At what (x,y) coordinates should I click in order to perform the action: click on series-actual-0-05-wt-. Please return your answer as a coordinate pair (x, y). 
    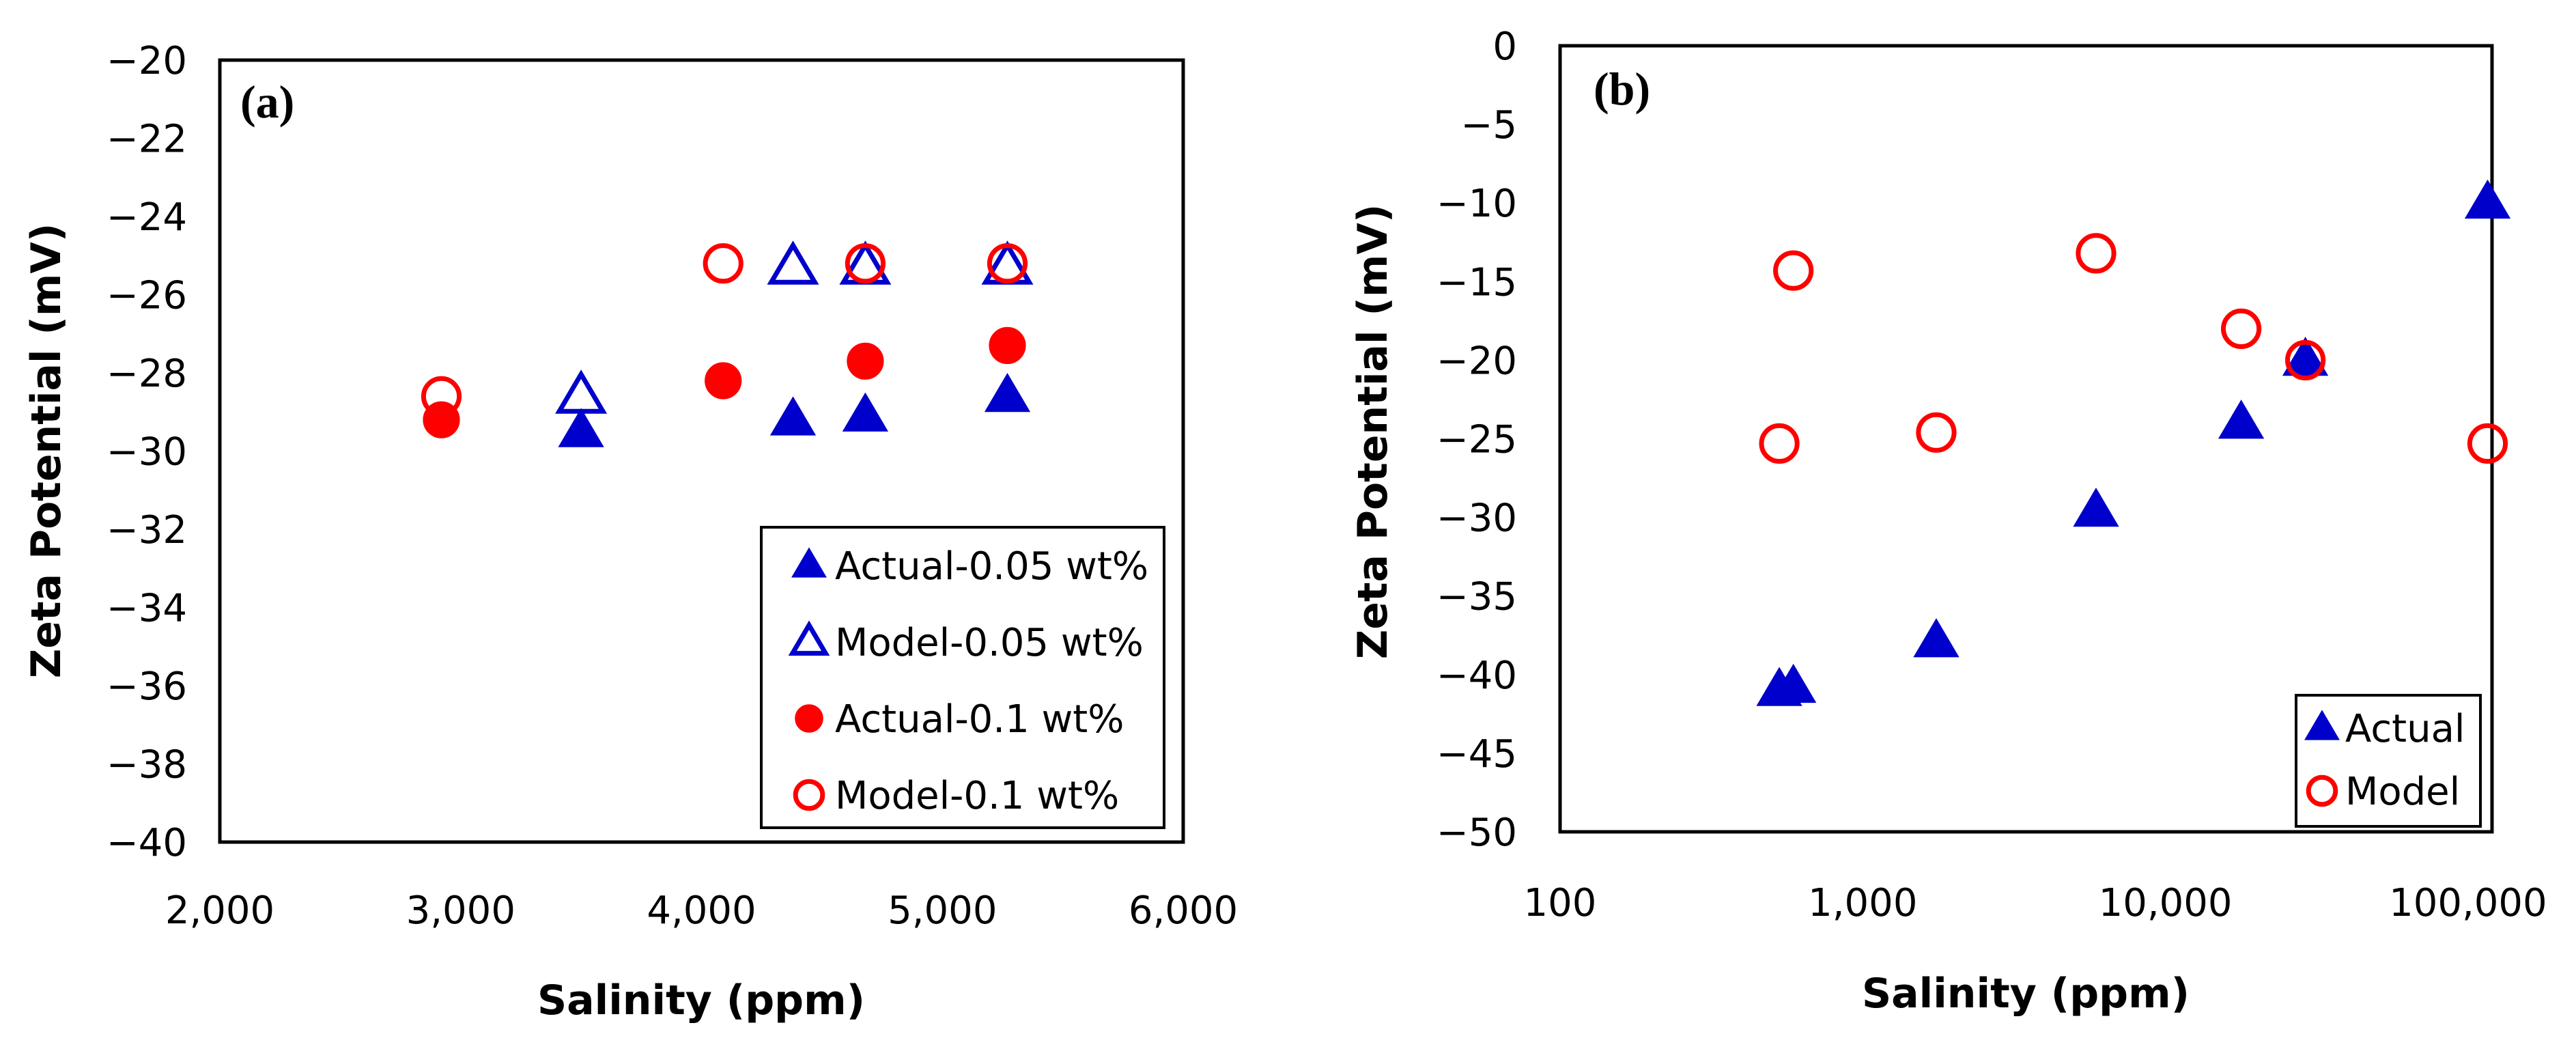
    Looking at the image, I should click on (794, 410).